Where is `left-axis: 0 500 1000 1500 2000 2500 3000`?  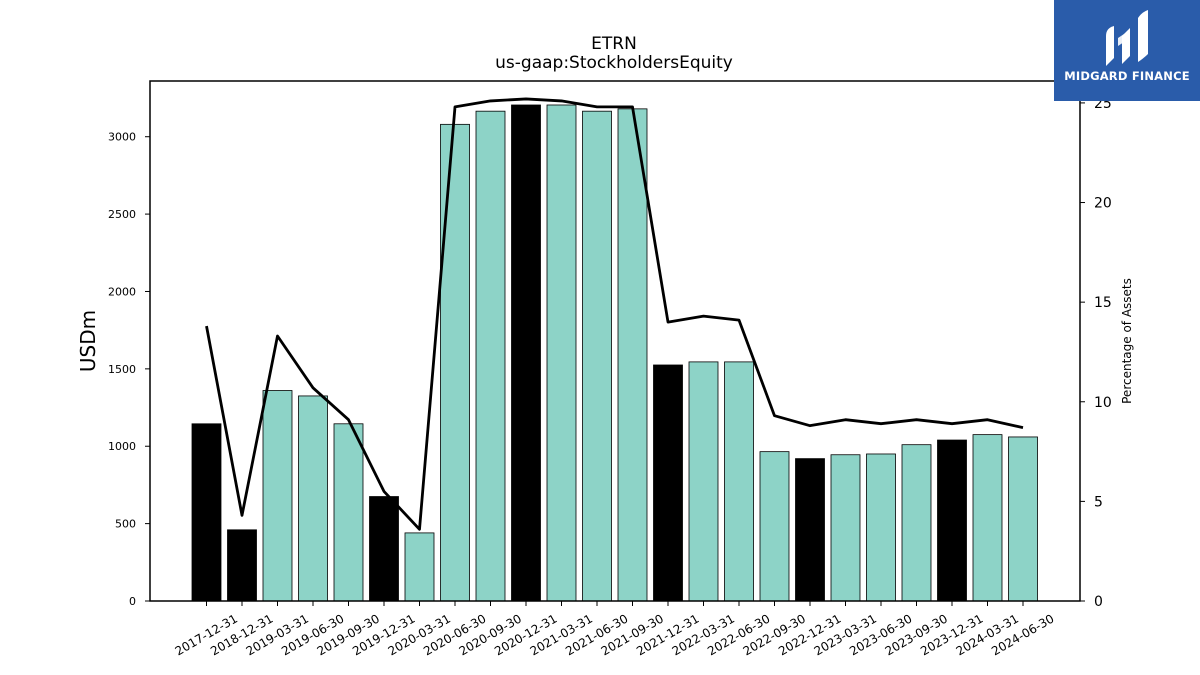
left-axis: 0 500 1000 1500 2000 2500 3000 is located at coordinates (129, 369).